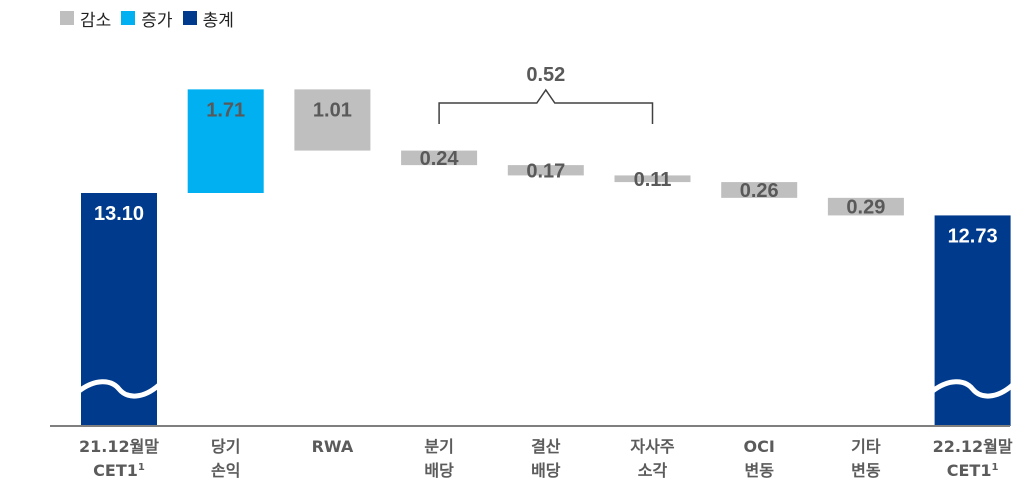 This screenshot has width=1028, height=489. What do you see at coordinates (225, 110) in the screenshot?
I see `data-label-1: 1.71` at bounding box center [225, 110].